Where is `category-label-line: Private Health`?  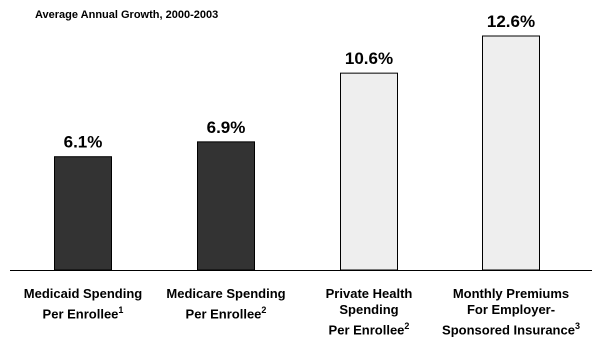 category-label-line: Private Health is located at coordinates (369, 293).